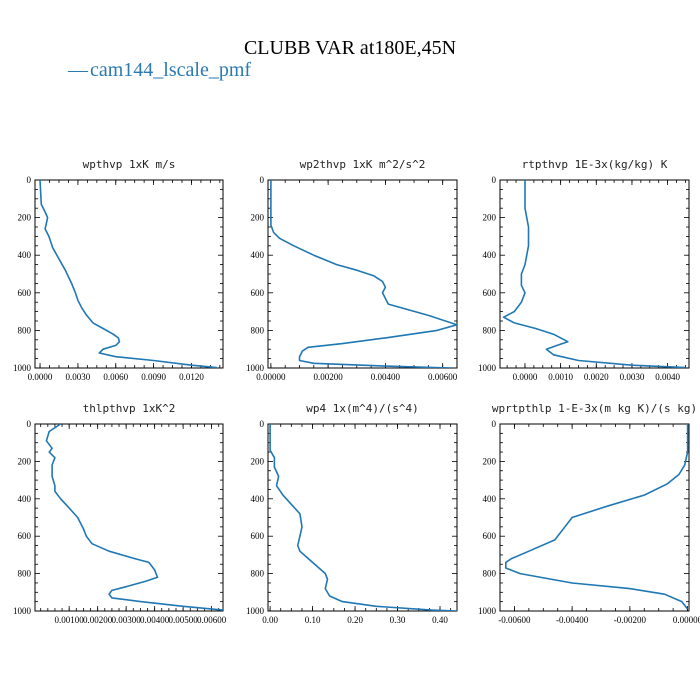  Describe the element at coordinates (270, 620) in the screenshot. I see `x-tick-label: 0.00` at that location.